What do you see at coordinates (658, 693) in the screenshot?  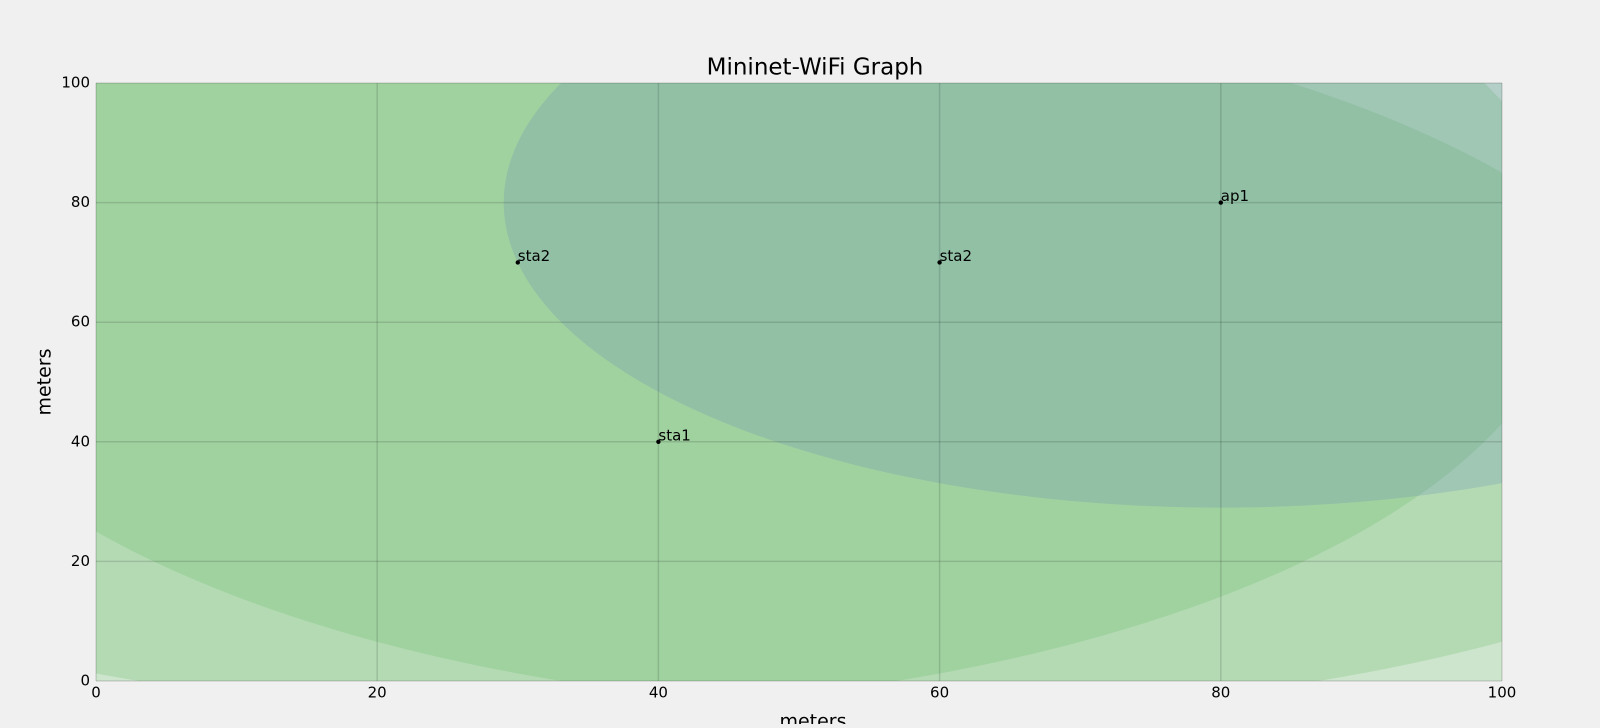 I see `x-tick-label: 40` at bounding box center [658, 693].